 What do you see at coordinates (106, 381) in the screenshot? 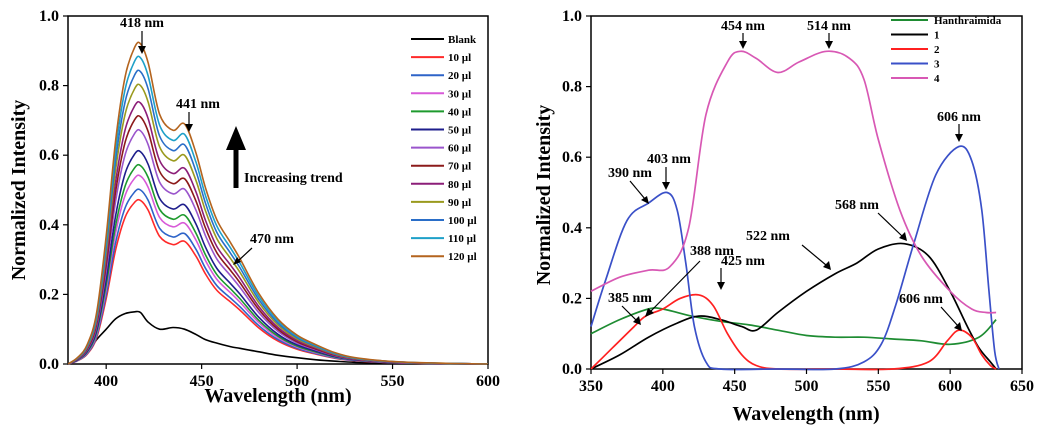
I see `left-x-tick-label: 400` at bounding box center [106, 381].